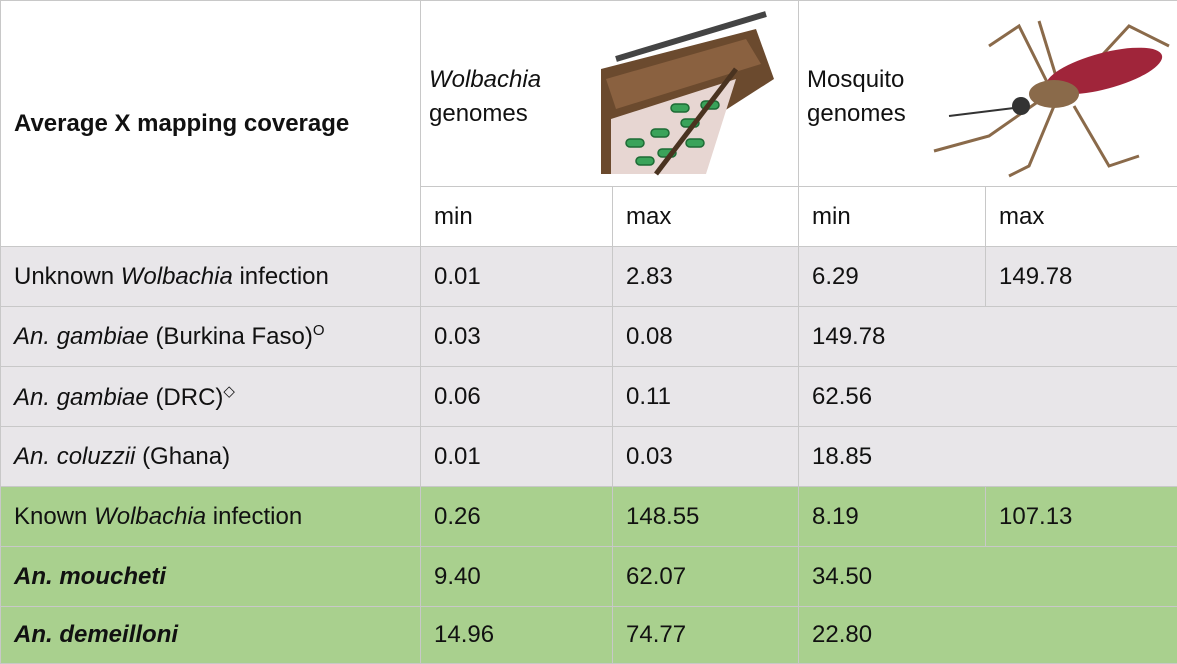  I want to click on mosquito-header: Mosquito genomes, so click(988, 94).